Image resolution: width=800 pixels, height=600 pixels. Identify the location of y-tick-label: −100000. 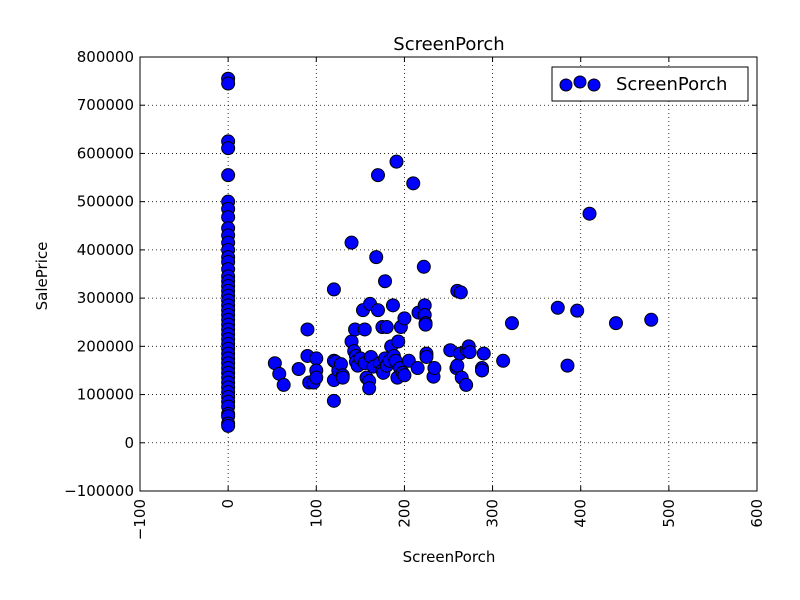
(99, 491).